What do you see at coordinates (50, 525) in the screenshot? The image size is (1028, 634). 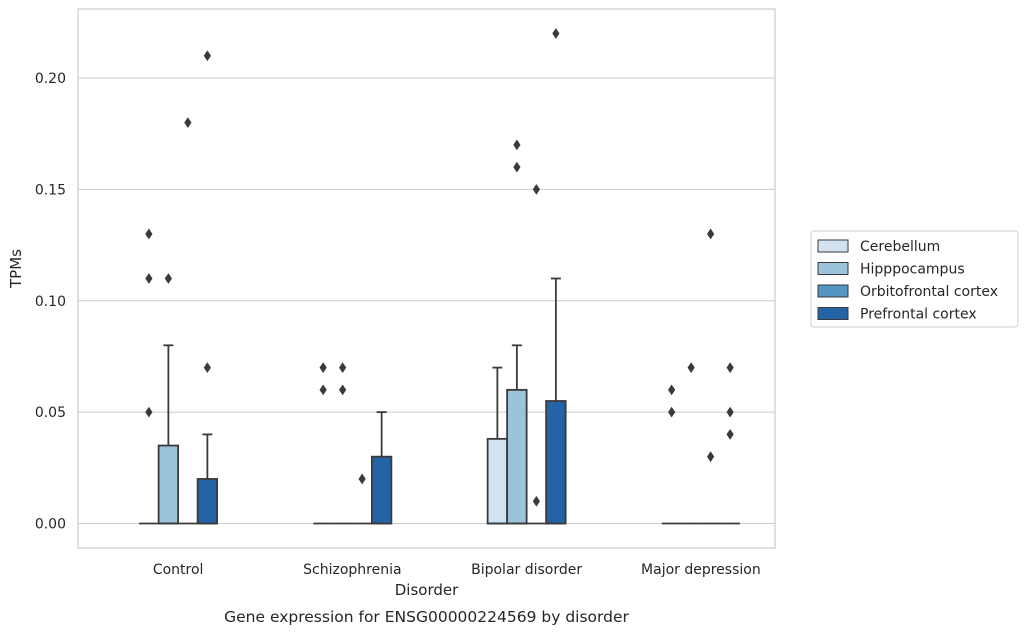 I see `y-tick-label: 0.00` at bounding box center [50, 525].